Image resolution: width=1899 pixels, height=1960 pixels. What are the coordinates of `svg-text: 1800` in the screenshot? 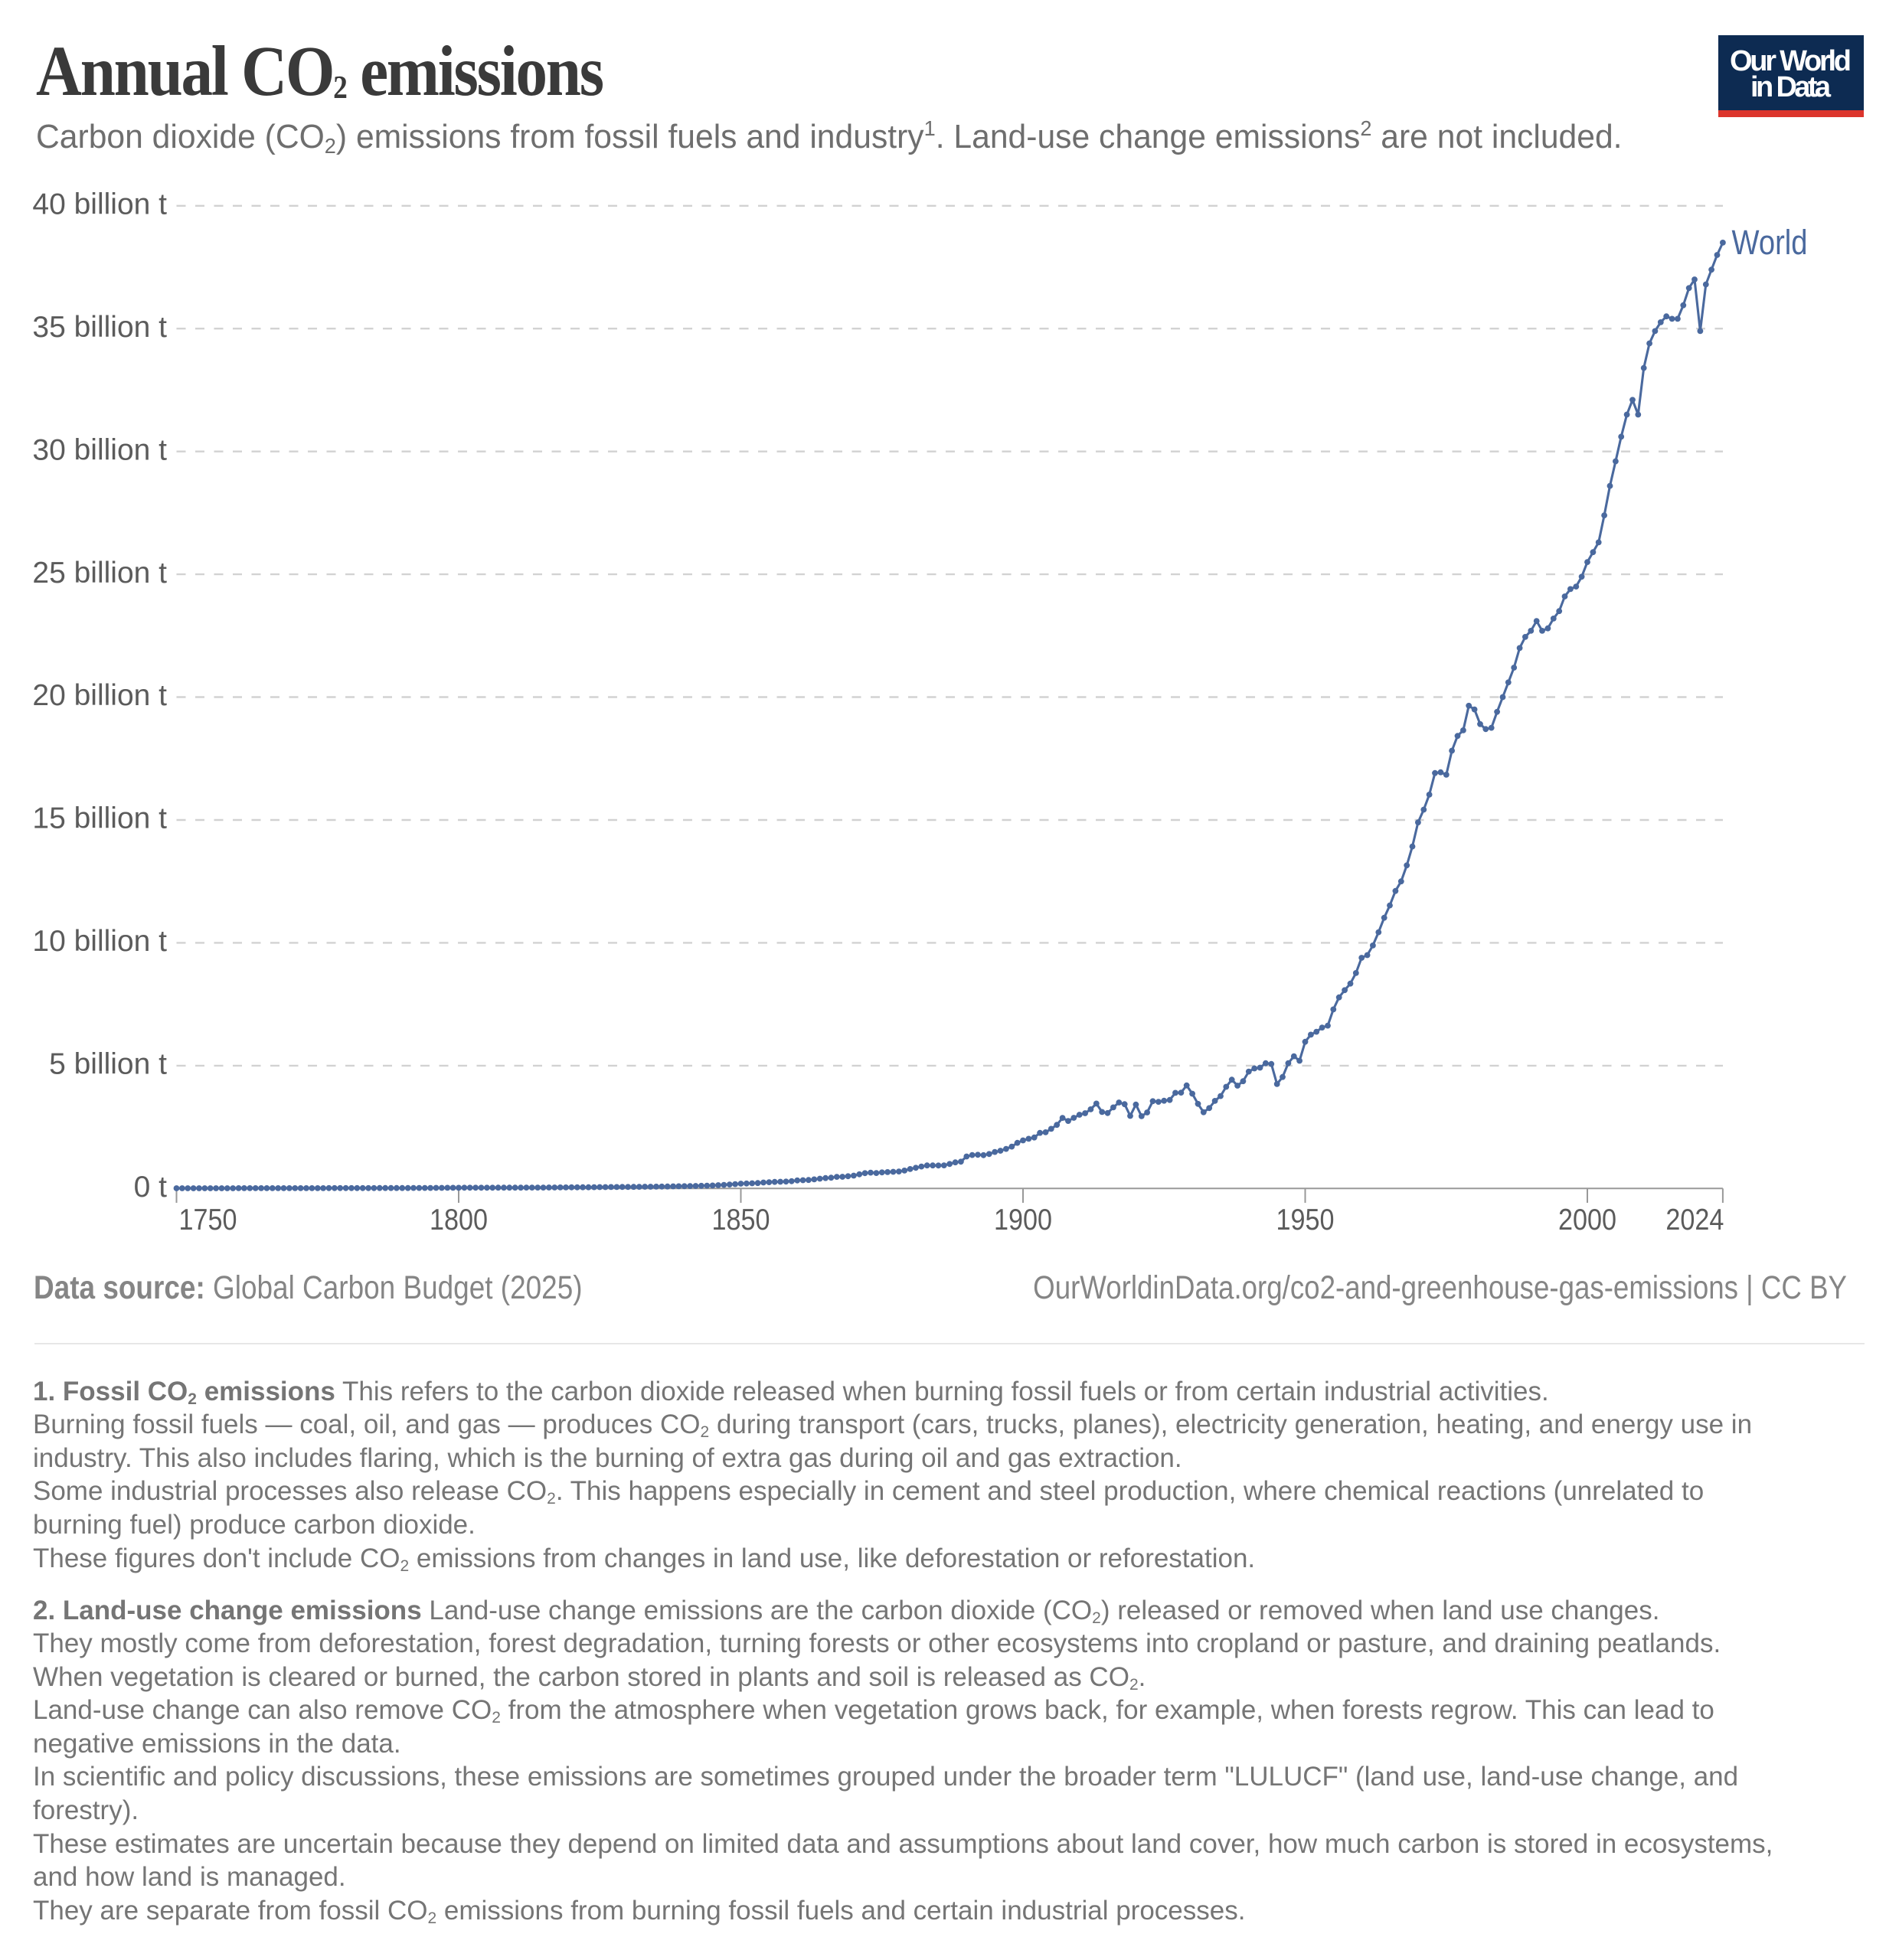 It's located at (459, 1220).